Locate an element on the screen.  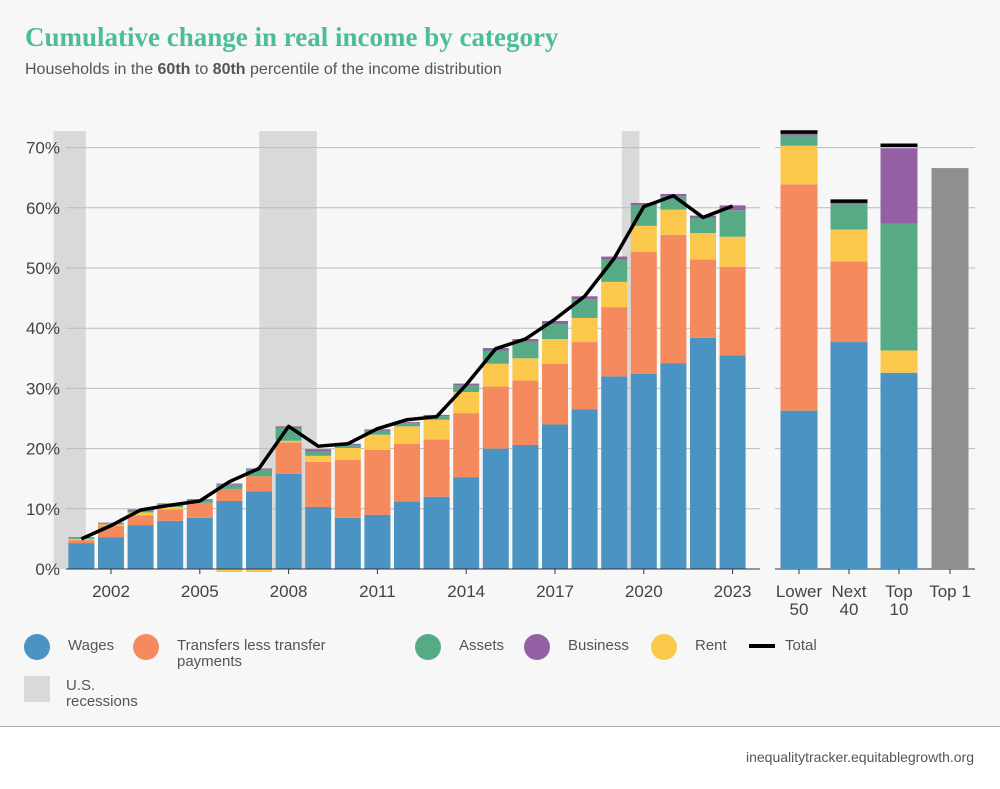
legend-item-transfers: Transfers less transfer payments is located at coordinates (253, 652).